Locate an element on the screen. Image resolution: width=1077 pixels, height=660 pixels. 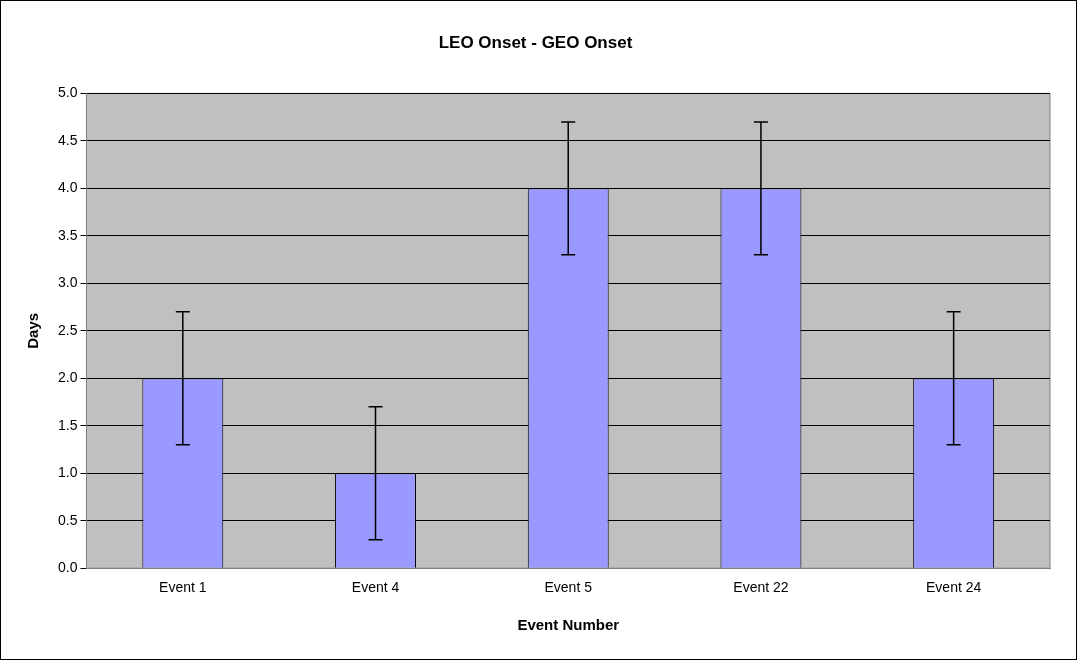
x-axis-title: Event Number is located at coordinates (568, 625).